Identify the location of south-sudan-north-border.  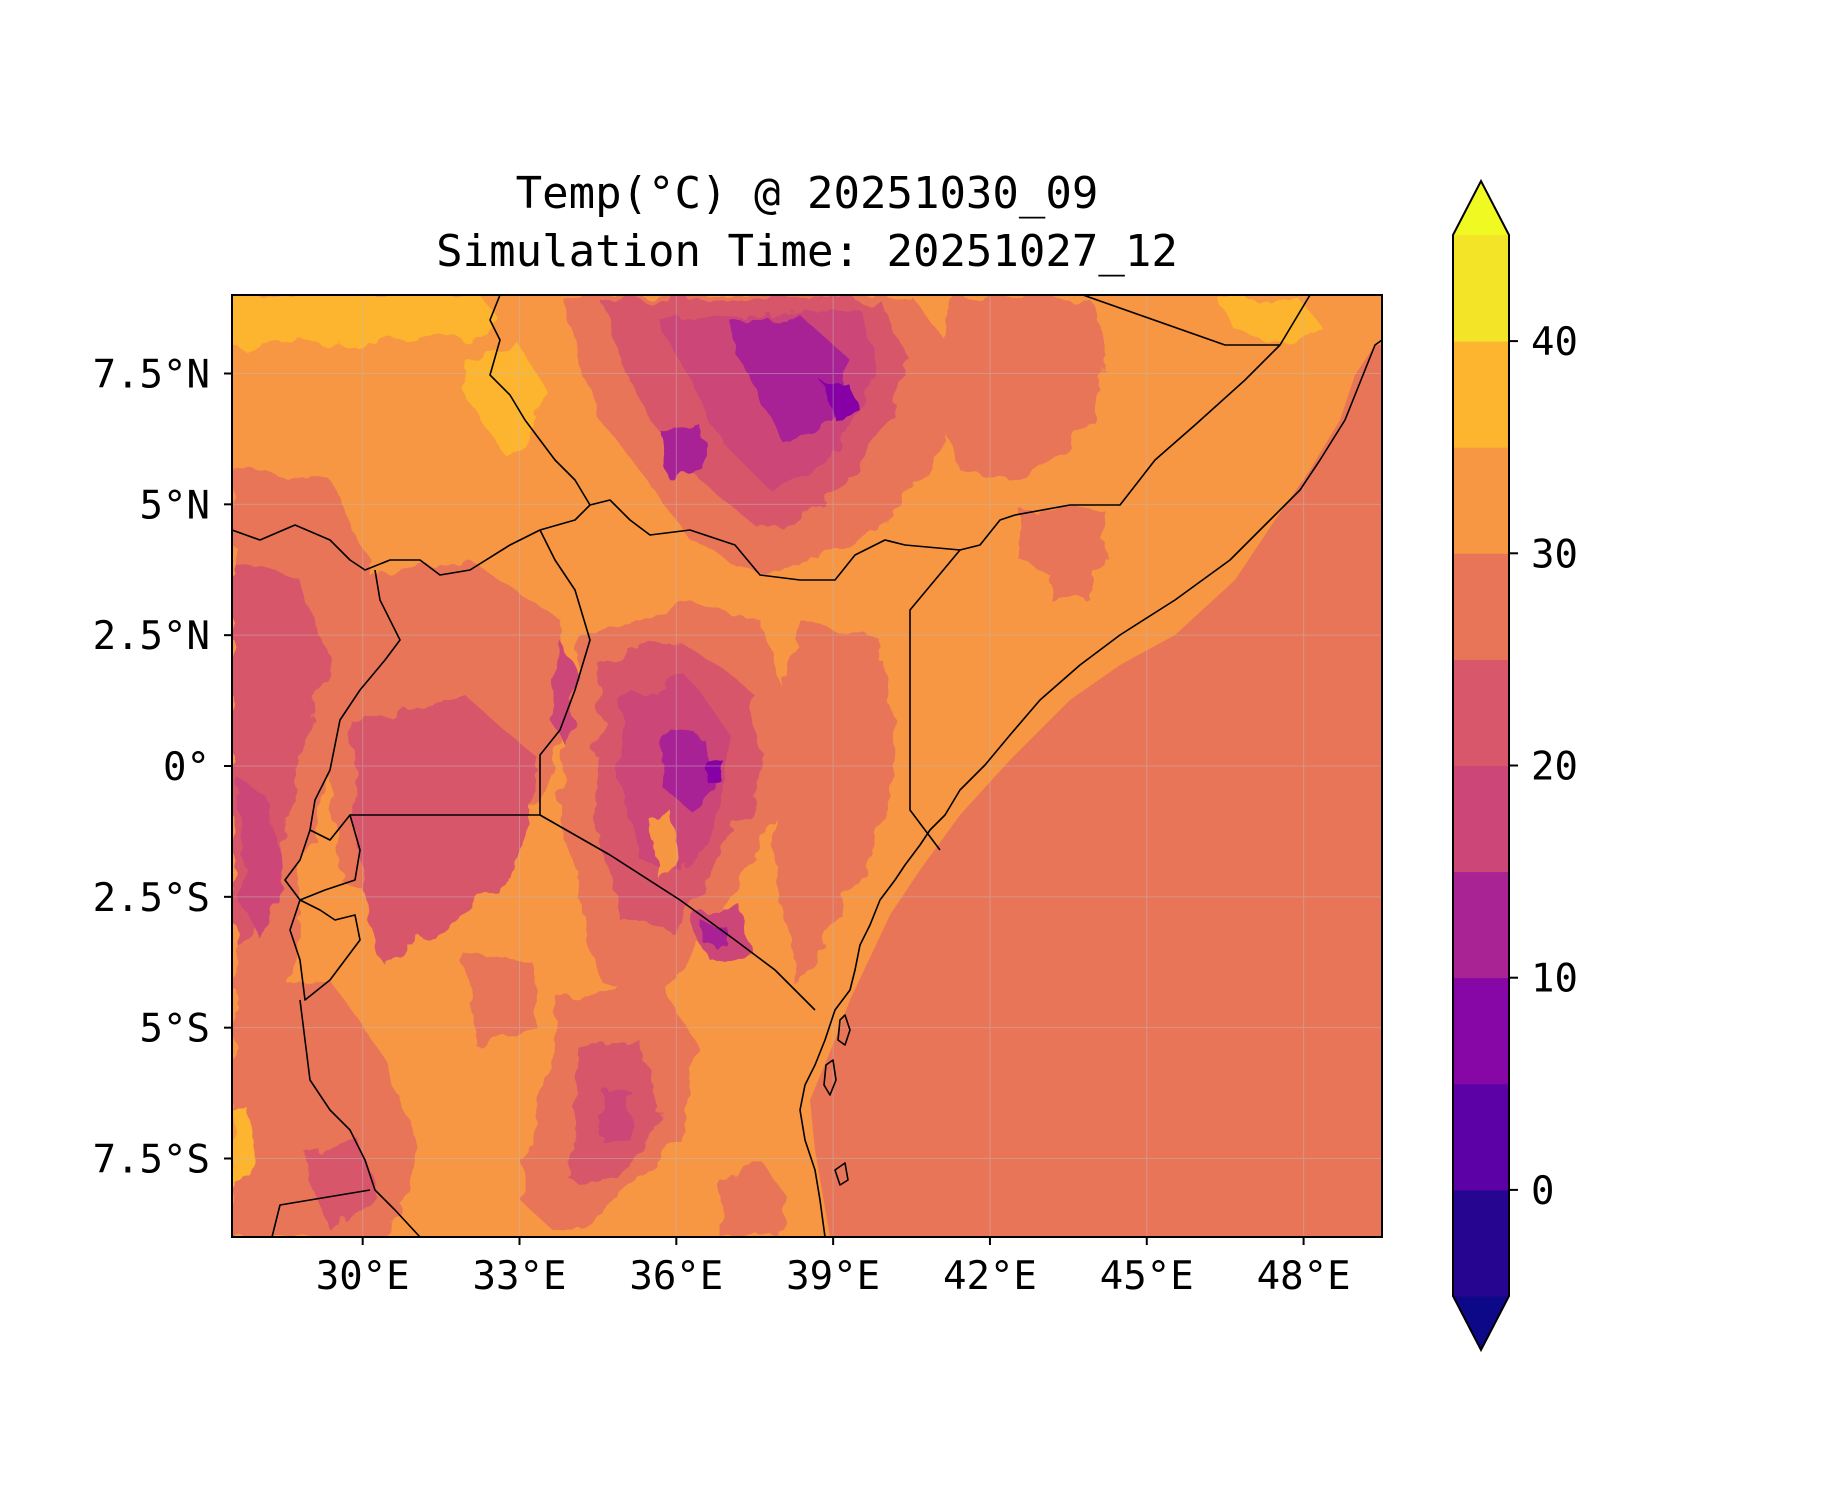
(411, 540).